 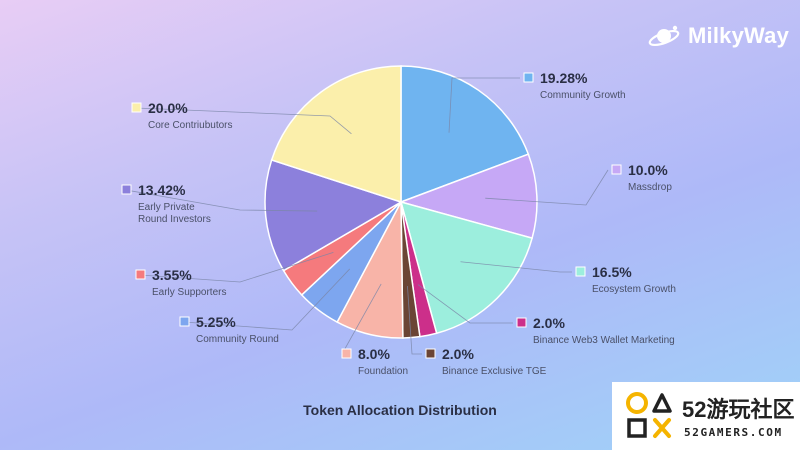 What do you see at coordinates (383, 371) in the screenshot?
I see `category-label-foundation: Foundation` at bounding box center [383, 371].